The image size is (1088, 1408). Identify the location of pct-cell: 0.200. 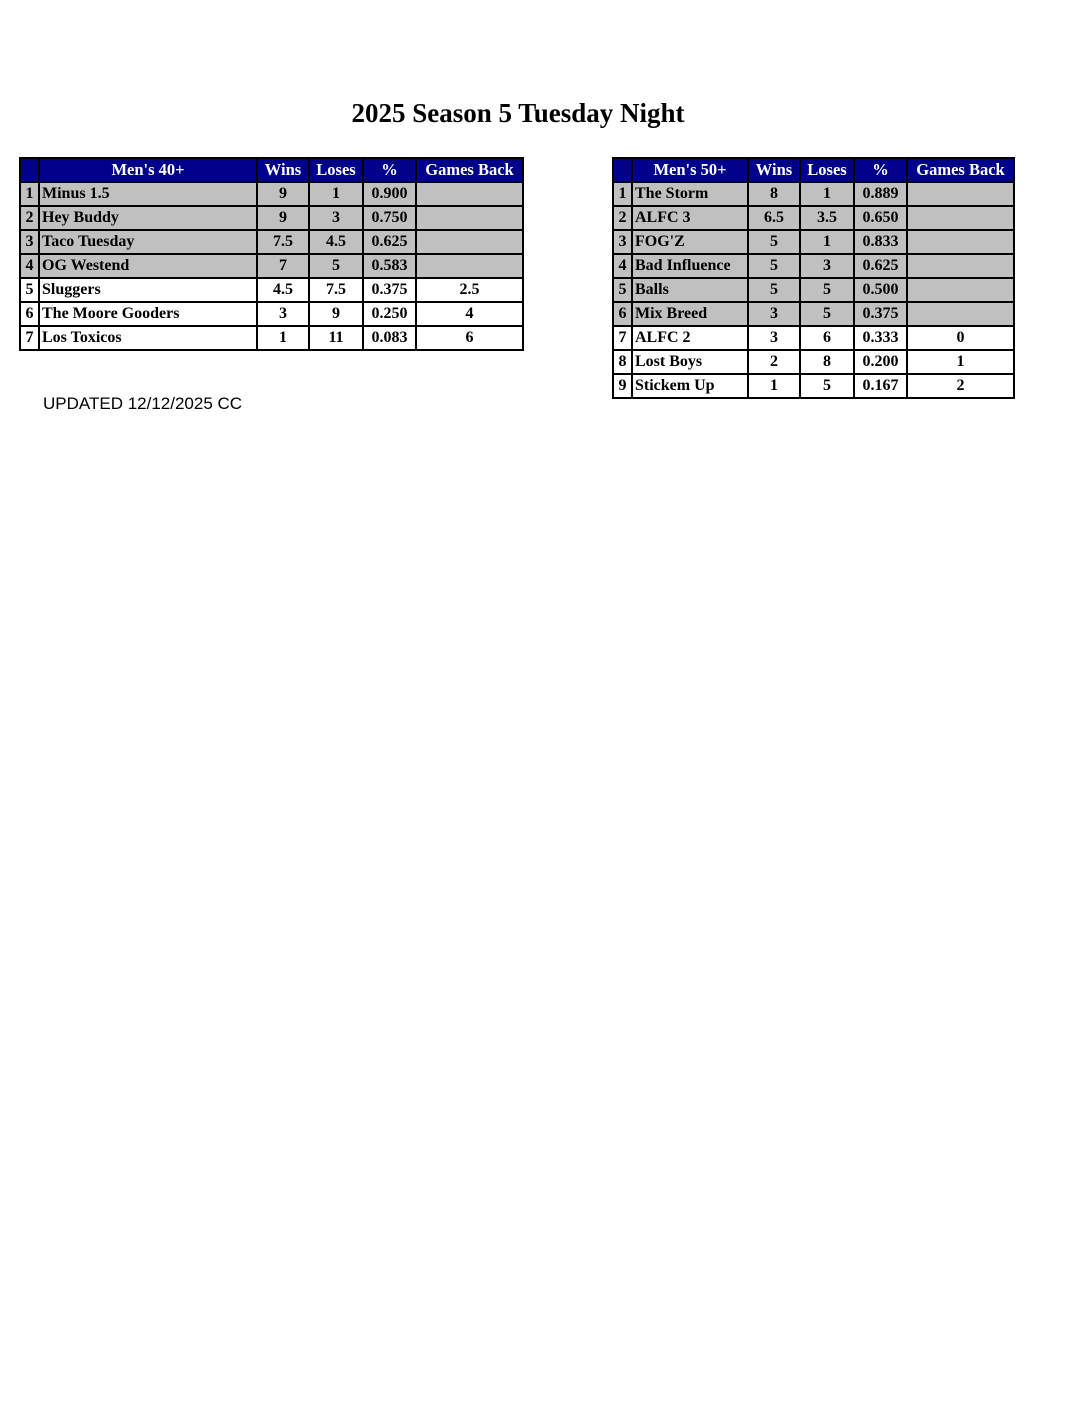
(880, 362).